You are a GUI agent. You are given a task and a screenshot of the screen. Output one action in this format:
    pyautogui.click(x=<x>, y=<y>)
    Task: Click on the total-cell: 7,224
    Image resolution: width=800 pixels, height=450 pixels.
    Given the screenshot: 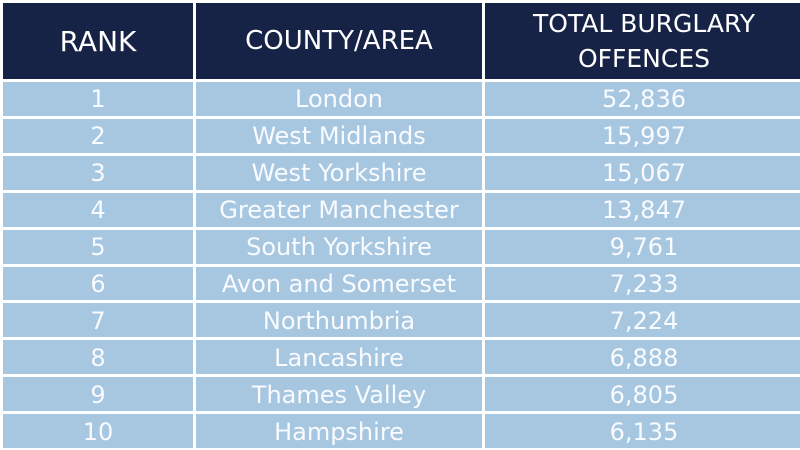 What is the action you would take?
    pyautogui.click(x=642, y=320)
    